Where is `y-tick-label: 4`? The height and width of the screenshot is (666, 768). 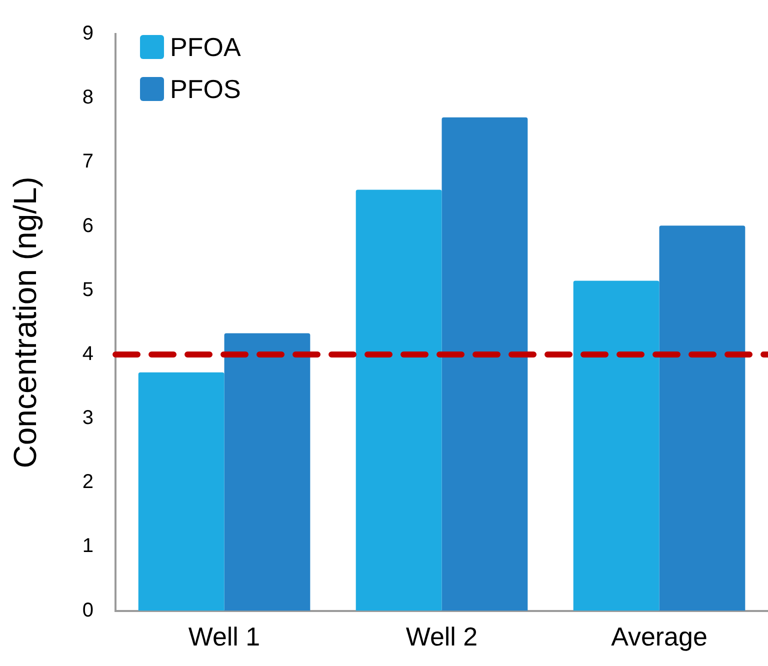 y-tick-label: 4 is located at coordinates (88, 353).